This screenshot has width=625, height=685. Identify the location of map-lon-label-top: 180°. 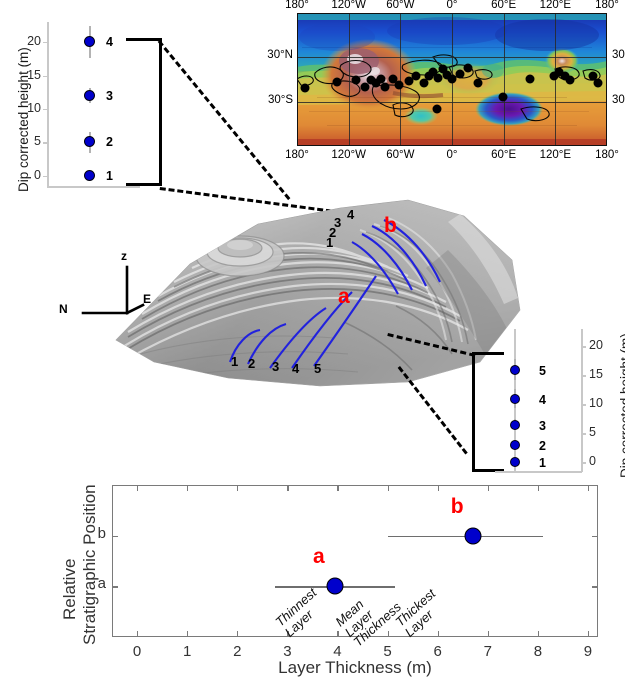
(607, 5).